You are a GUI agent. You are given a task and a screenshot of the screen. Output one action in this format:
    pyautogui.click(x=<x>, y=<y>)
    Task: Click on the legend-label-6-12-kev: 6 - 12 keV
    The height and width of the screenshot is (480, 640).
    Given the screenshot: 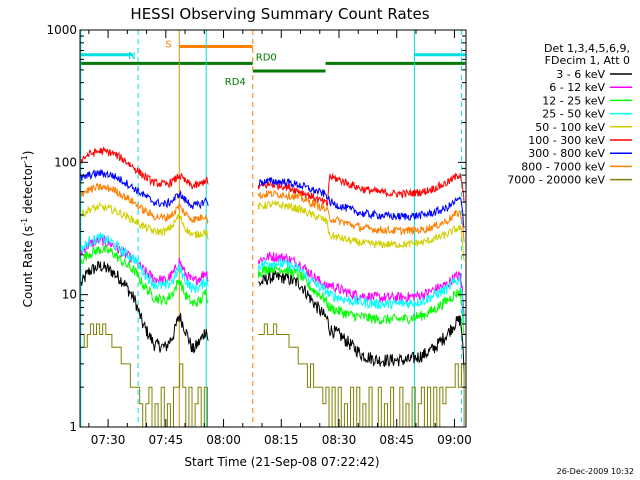 What is the action you would take?
    pyautogui.click(x=577, y=87)
    